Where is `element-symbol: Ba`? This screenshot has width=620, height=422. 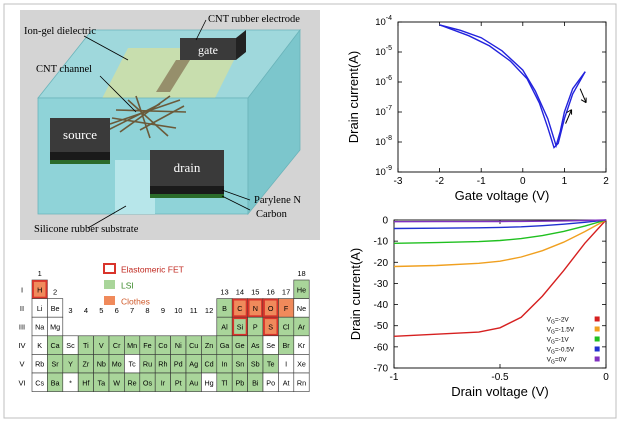
element-symbol: Ba is located at coordinates (55, 382).